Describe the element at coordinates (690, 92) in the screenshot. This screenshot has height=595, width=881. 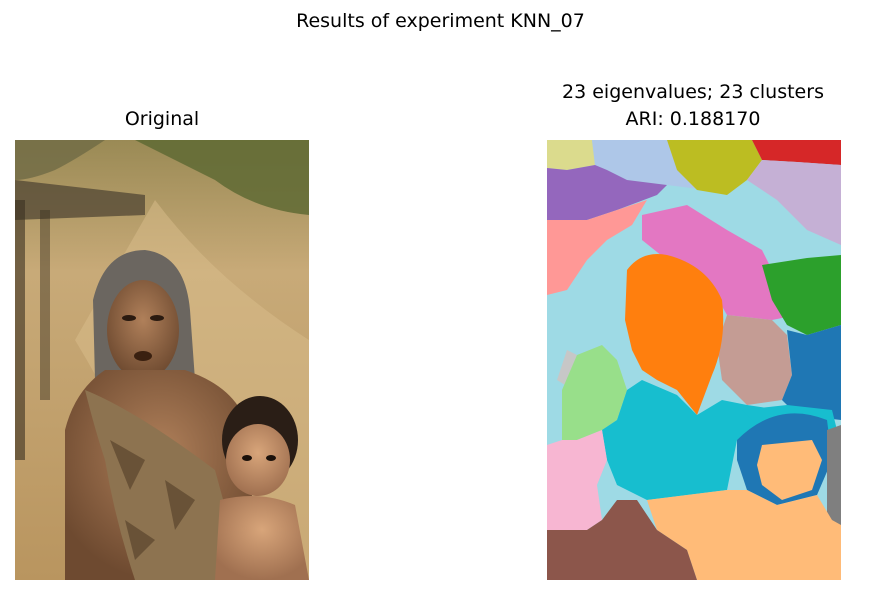
I see `segmentation-title-line1: 23 eigenvalues; 23 clusters` at that location.